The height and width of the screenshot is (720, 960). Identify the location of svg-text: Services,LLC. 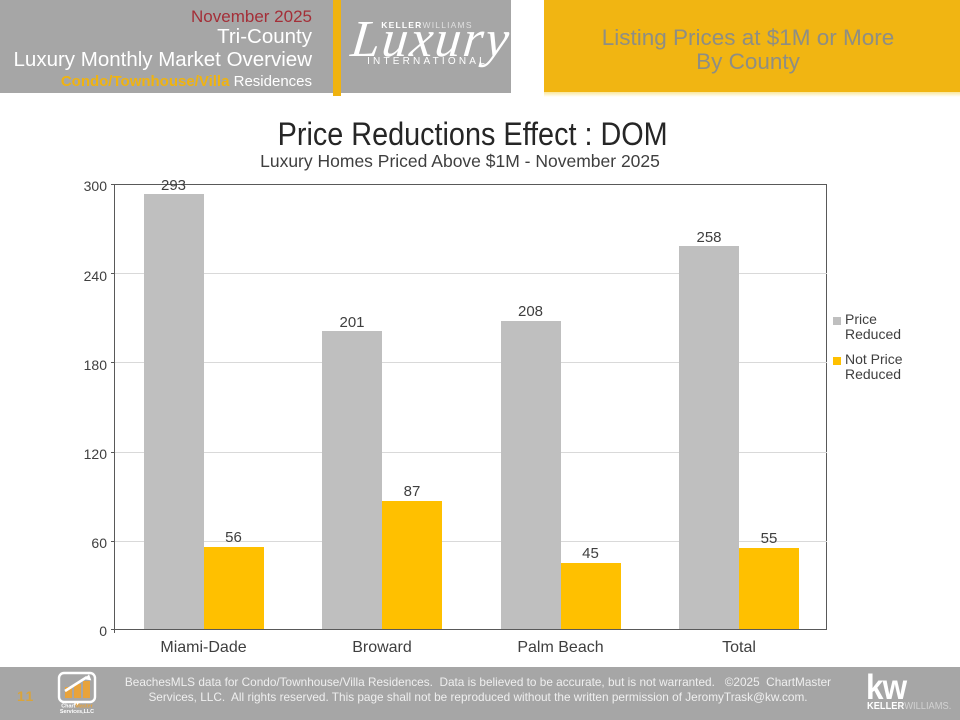
(77, 712).